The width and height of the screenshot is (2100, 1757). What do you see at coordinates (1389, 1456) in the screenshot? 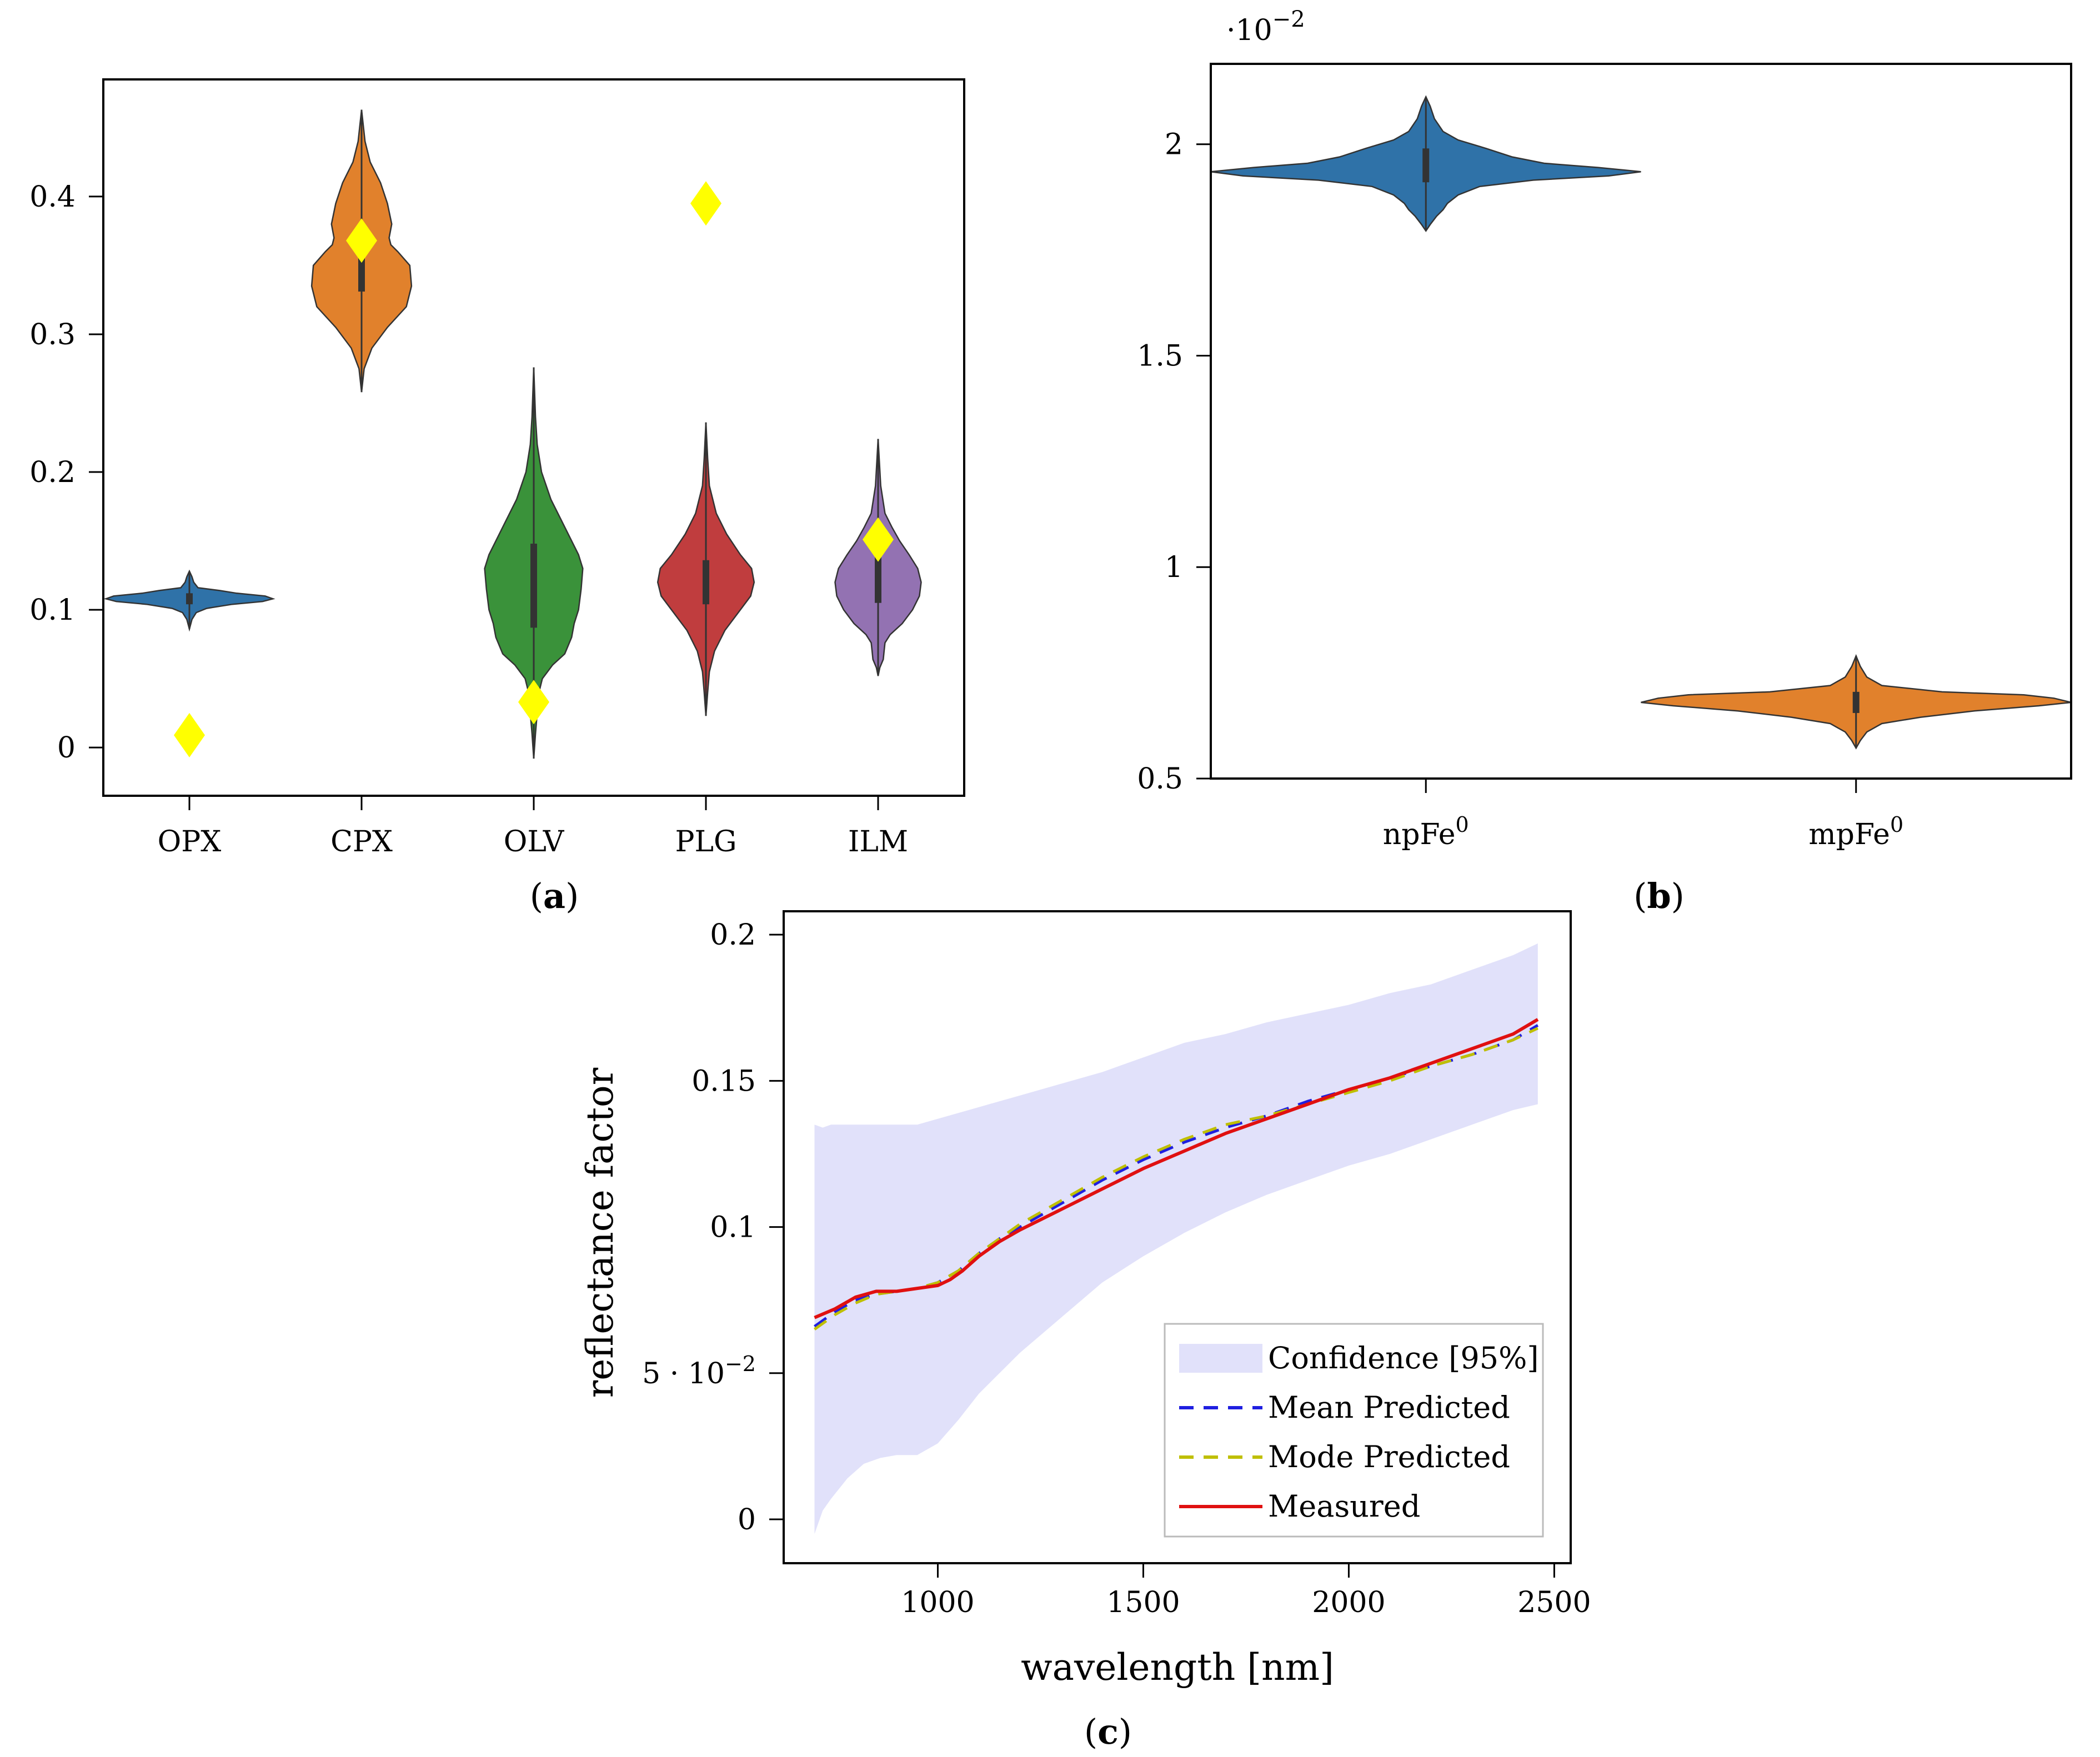
I see `legend-label: Mode Predicted` at bounding box center [1389, 1456].